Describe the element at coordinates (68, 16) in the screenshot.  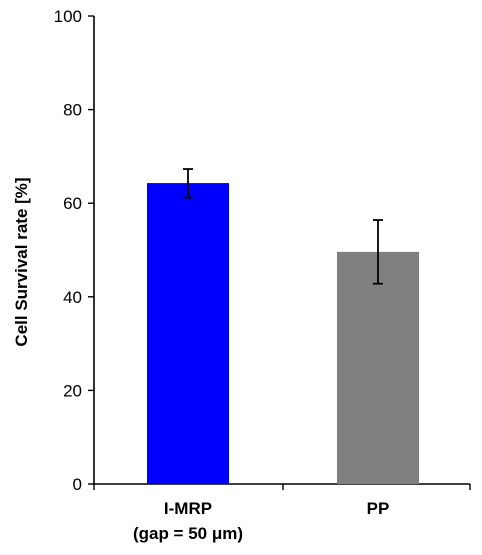
I see `y-tick-label: 100` at that location.